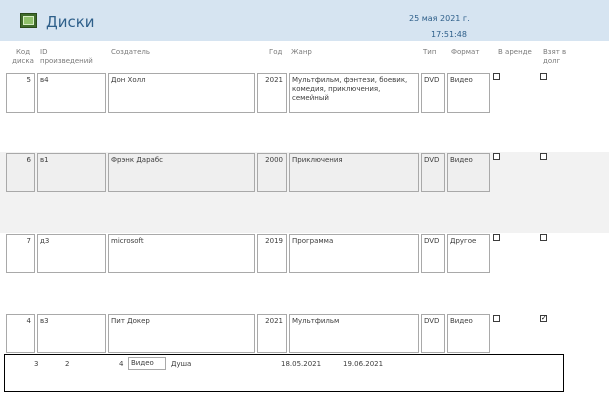  Describe the element at coordinates (449, 34) in the screenshot. I see `current-time: 17:51:48` at that location.